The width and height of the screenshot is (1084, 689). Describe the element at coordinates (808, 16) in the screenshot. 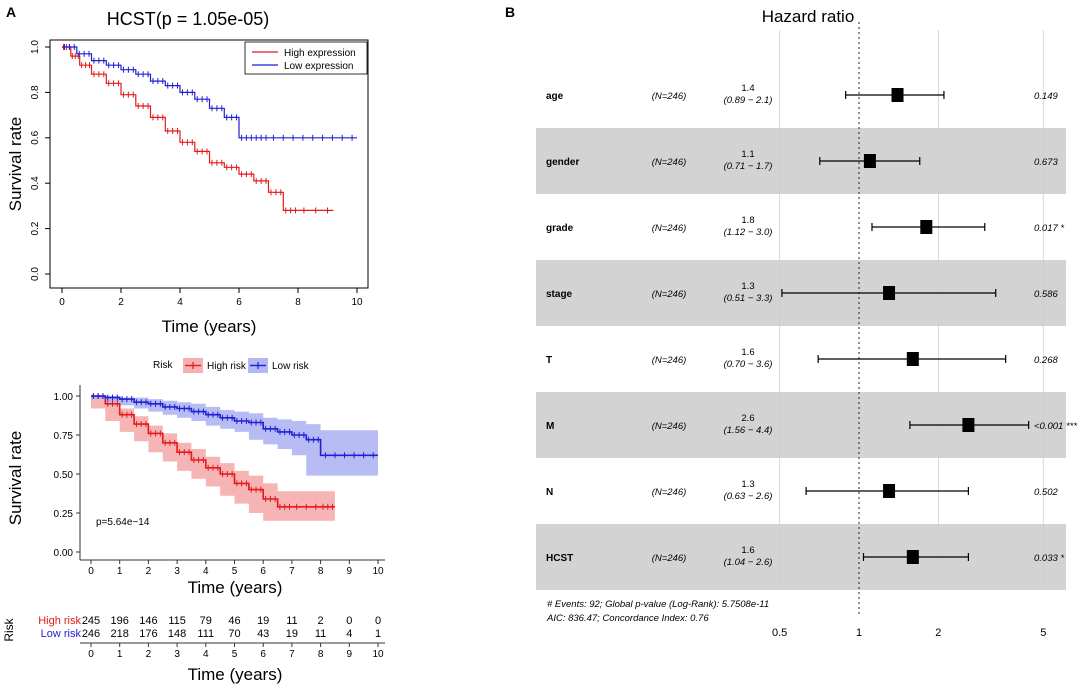

I see `plot-title: Hazard ratio` at that location.